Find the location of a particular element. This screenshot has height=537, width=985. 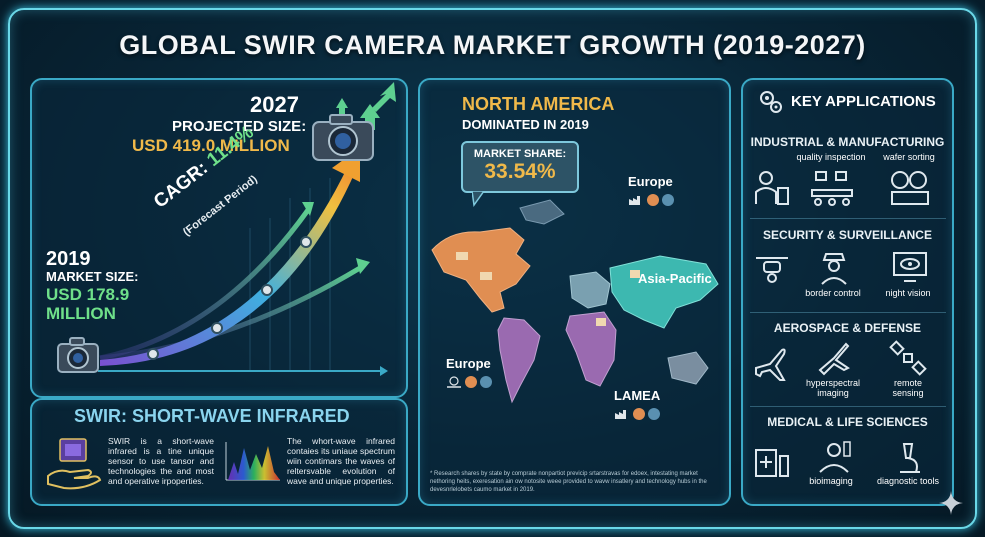

fighter-jet-icon is located at coordinates (834, 359).